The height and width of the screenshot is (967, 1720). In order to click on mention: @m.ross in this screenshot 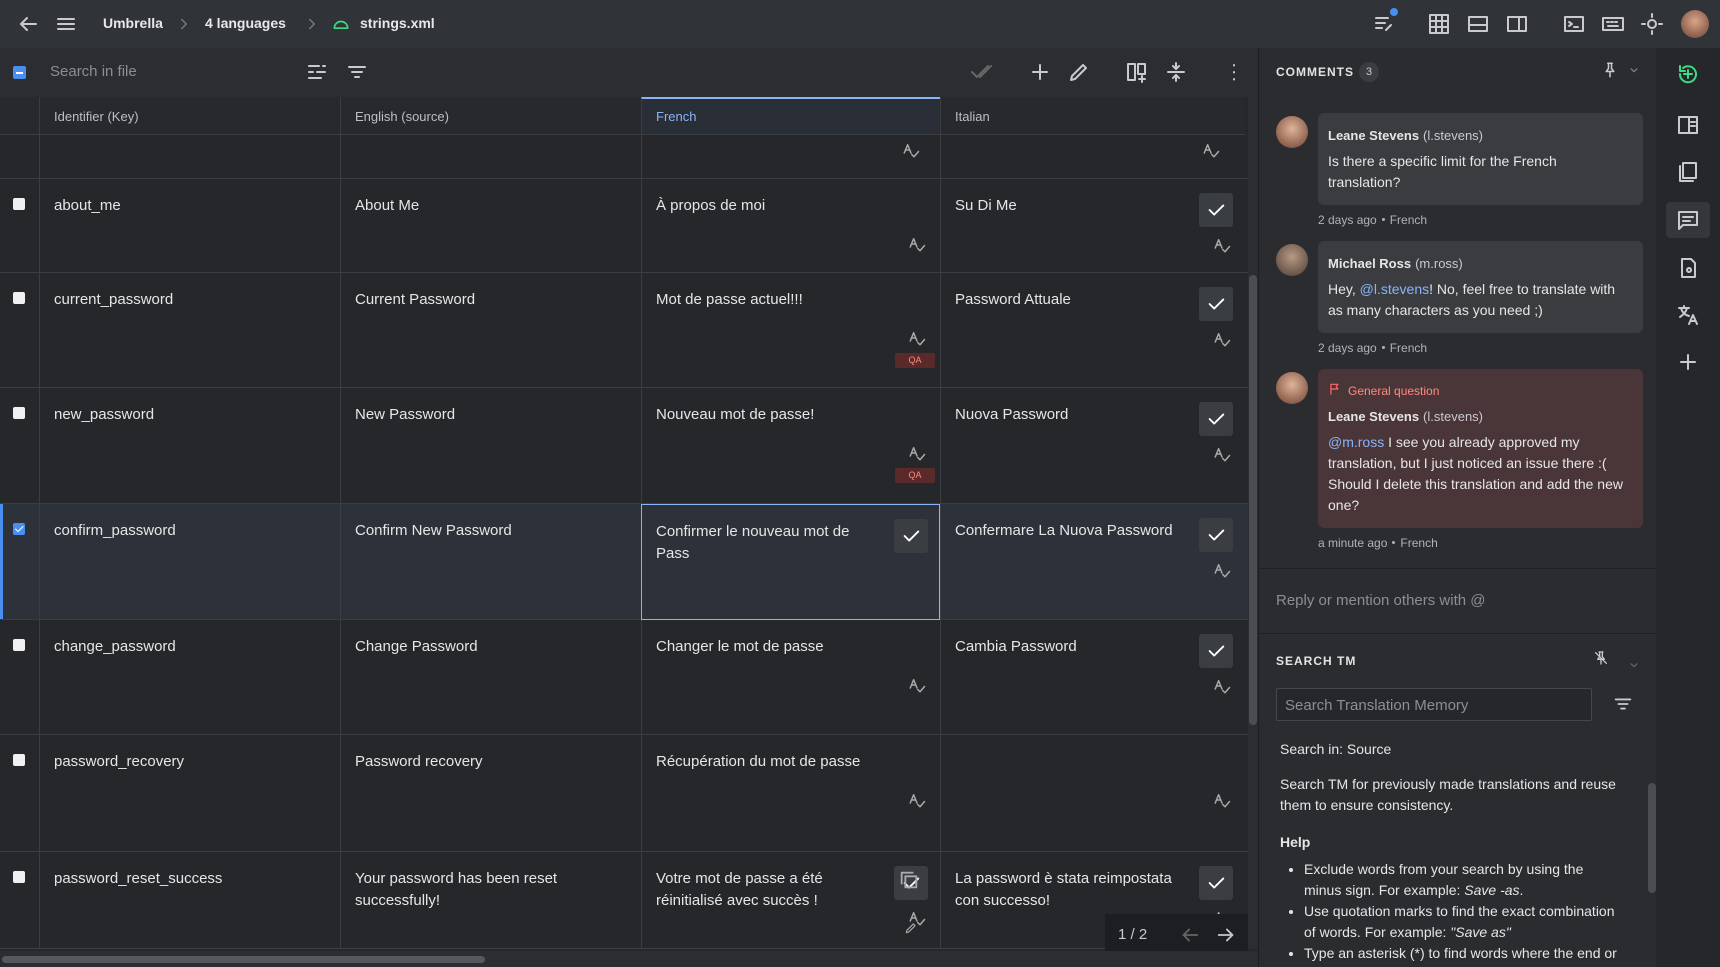, I will do `click(1356, 442)`.